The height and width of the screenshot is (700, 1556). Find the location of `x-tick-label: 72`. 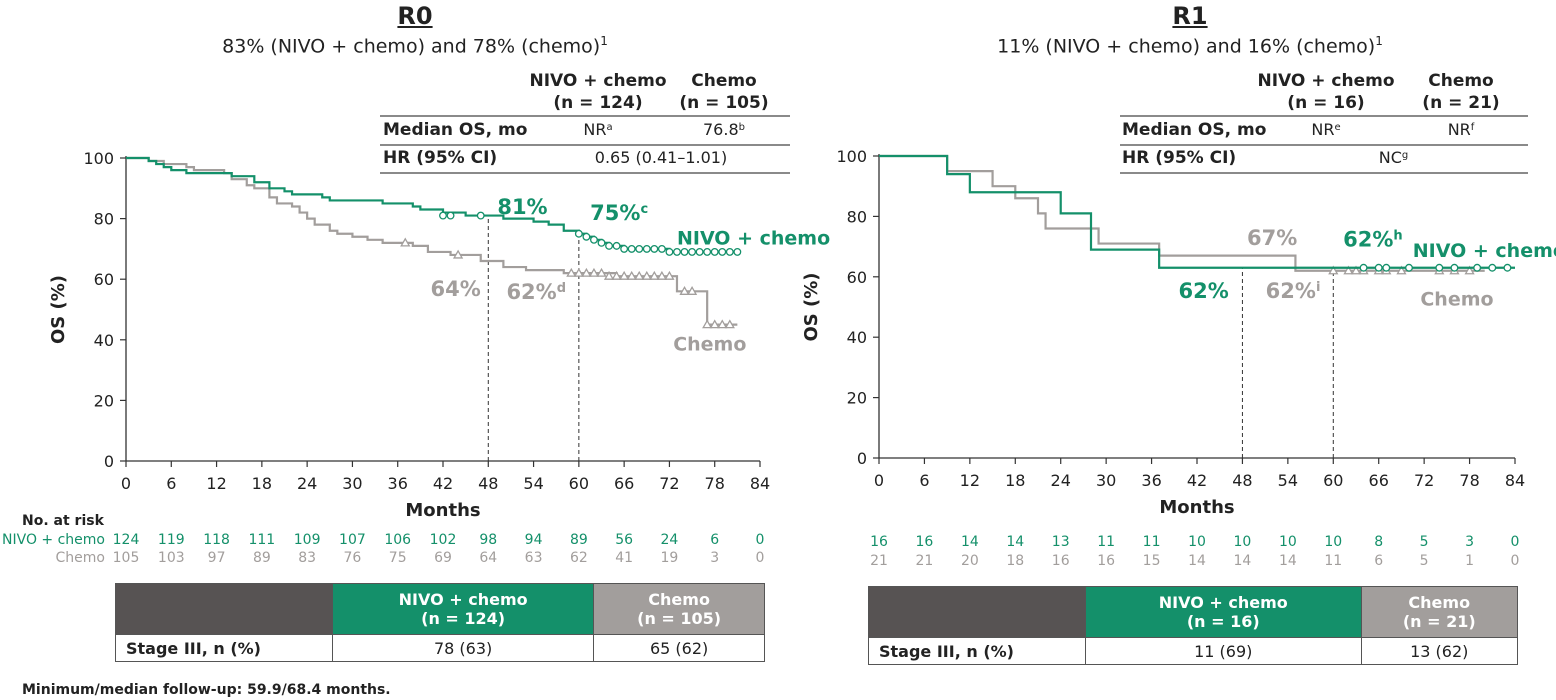

x-tick-label: 72 is located at coordinates (669, 483).